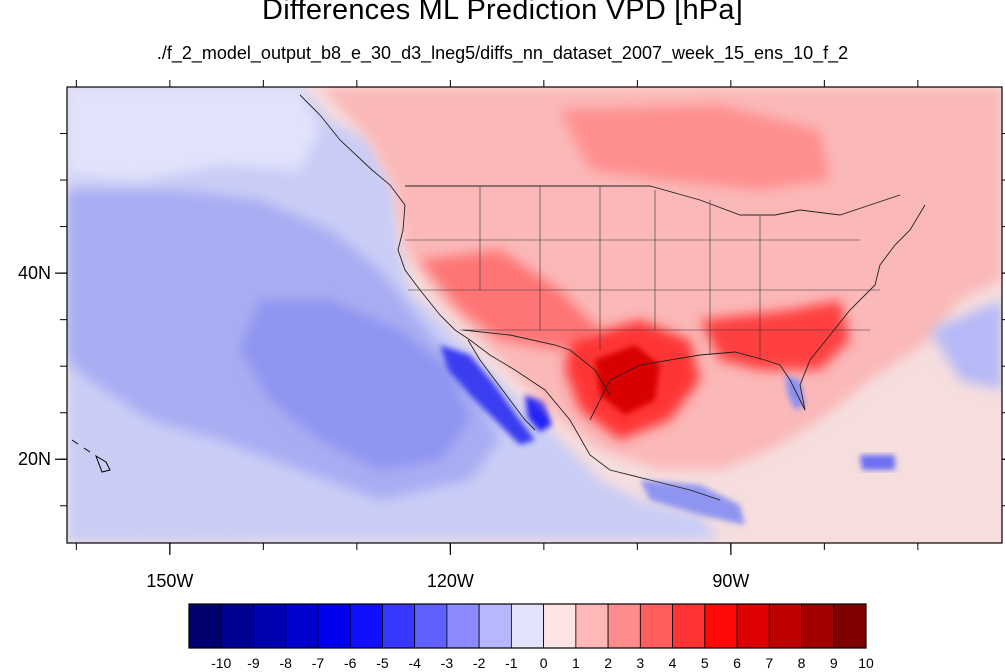 The width and height of the screenshot is (1005, 672). What do you see at coordinates (318, 663) in the screenshot?
I see `colorbar-label: -7` at bounding box center [318, 663].